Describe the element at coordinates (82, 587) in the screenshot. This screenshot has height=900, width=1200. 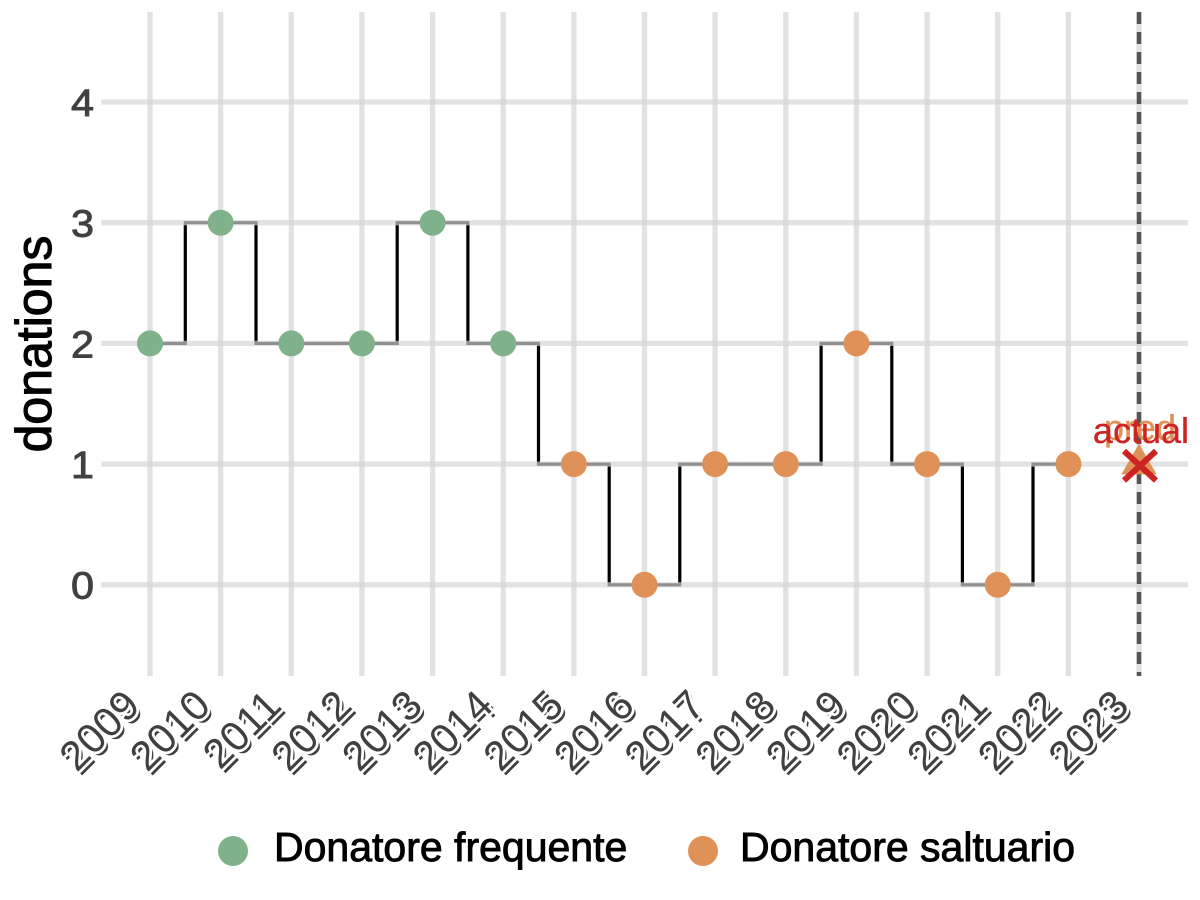
I see `svg-text: 0` at that location.